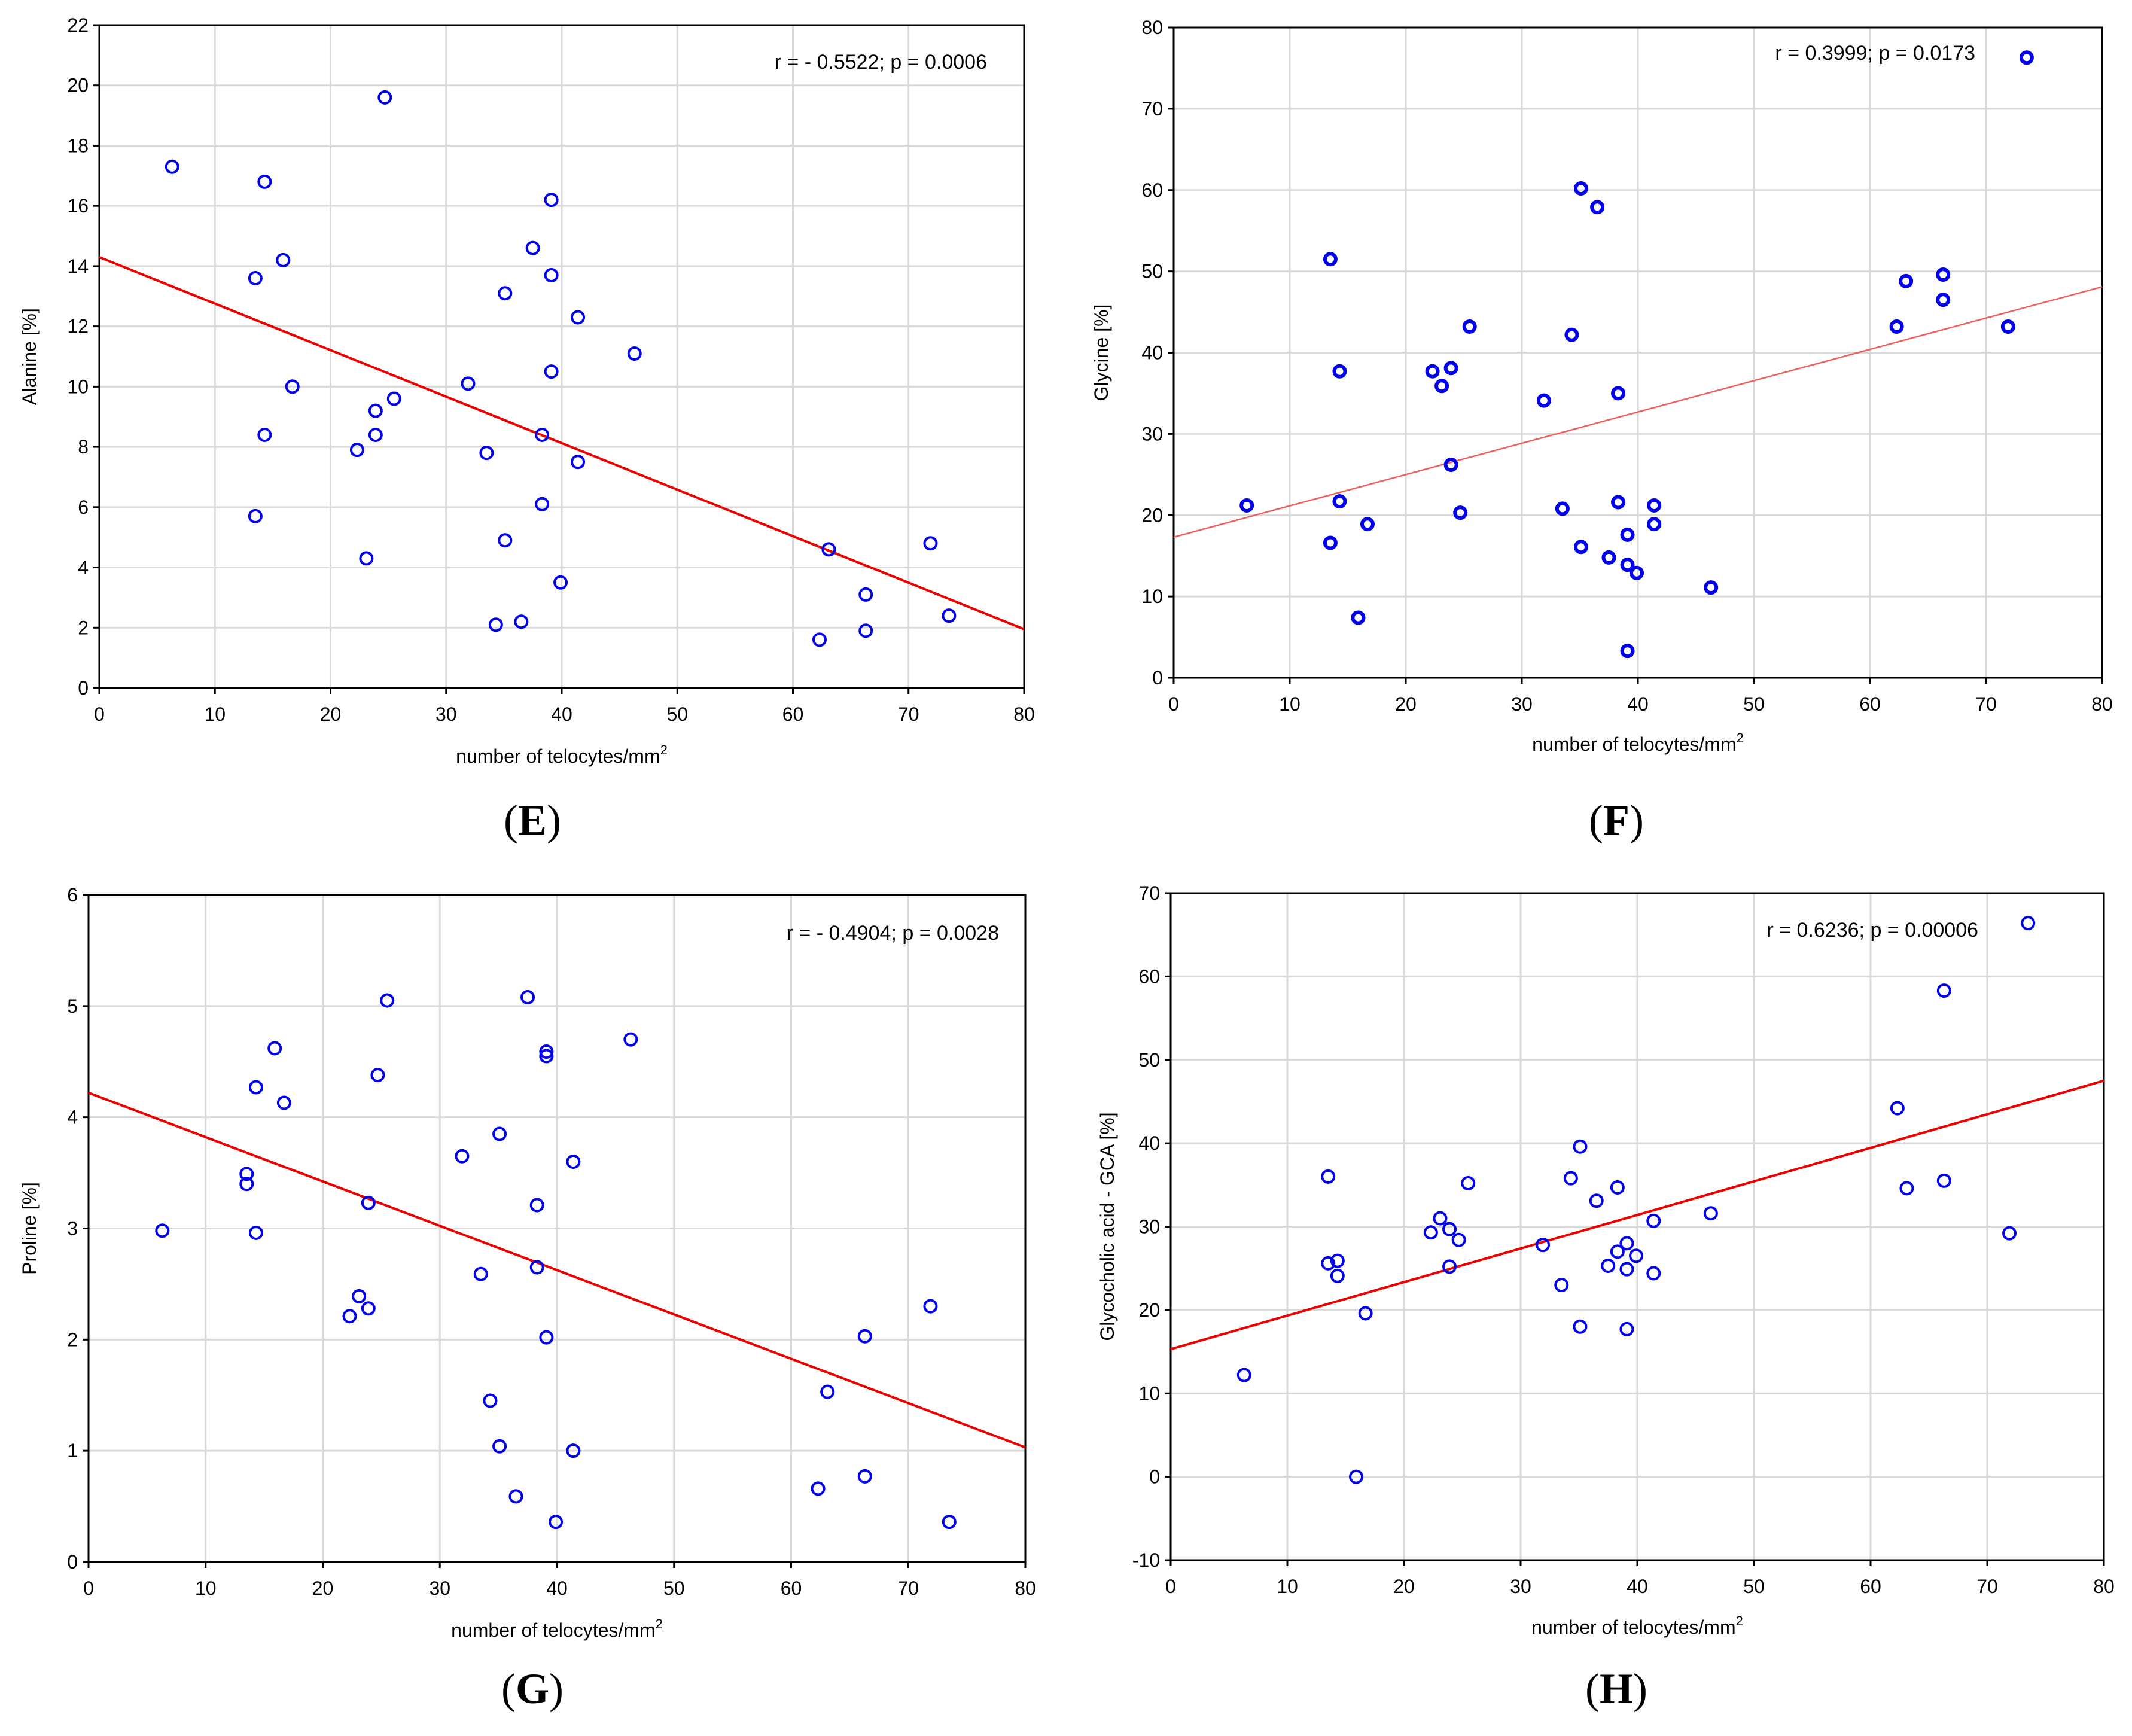  What do you see at coordinates (1634, 744) in the screenshot?
I see `chart-f-x-axis-label-text: number of telocytes/mm` at bounding box center [1634, 744].